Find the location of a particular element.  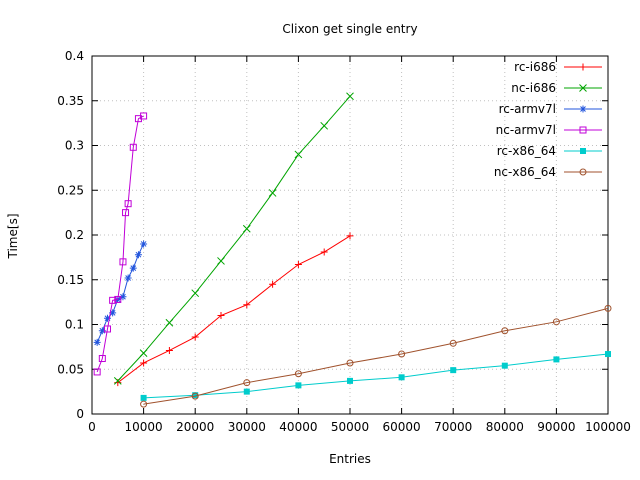

legend-label: nc-armv7l is located at coordinates (526, 130).